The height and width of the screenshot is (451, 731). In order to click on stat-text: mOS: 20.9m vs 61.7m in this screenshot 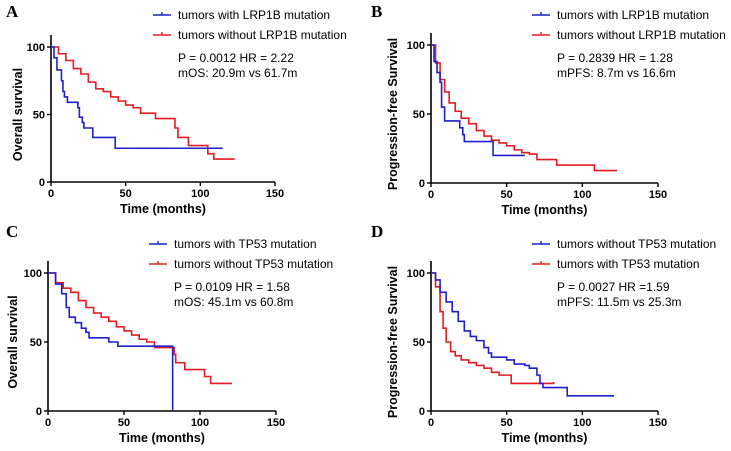, I will do `click(237, 73)`.